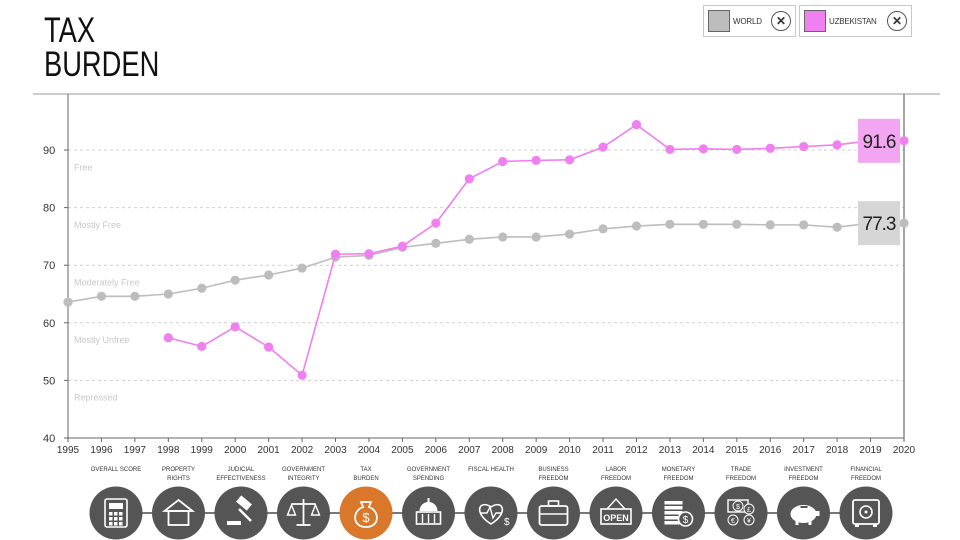 The height and width of the screenshot is (540, 960). I want to click on safe-dial, so click(866, 512).